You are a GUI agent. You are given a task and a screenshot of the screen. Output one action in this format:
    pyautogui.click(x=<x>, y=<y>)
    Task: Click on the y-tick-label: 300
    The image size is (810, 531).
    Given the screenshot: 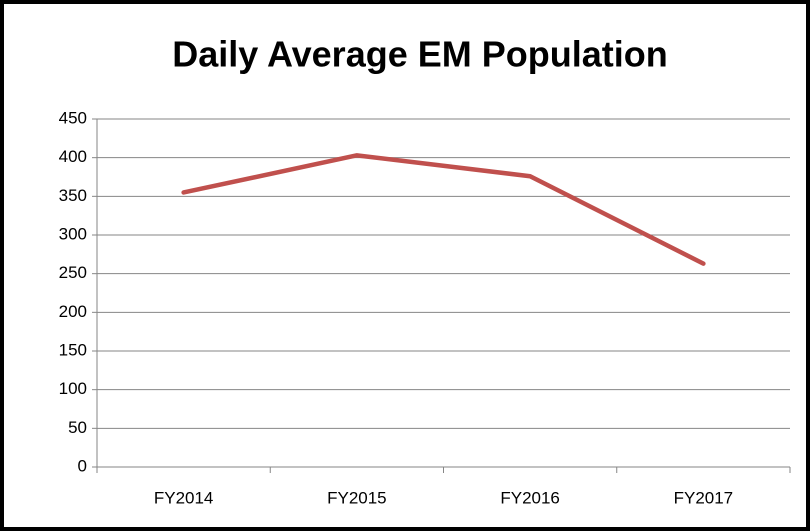 What is the action you would take?
    pyautogui.click(x=73, y=233)
    